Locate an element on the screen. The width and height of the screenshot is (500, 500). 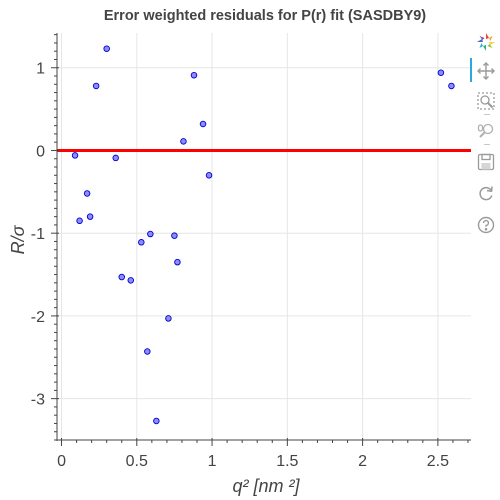
chart-toolbar is located at coordinates (485, 168).